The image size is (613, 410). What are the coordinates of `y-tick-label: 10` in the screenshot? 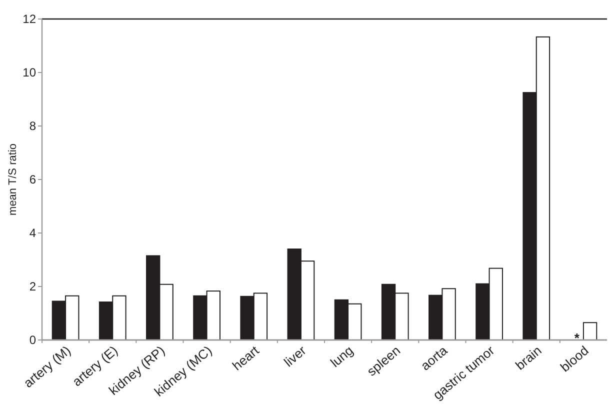 It's located at (29, 73).